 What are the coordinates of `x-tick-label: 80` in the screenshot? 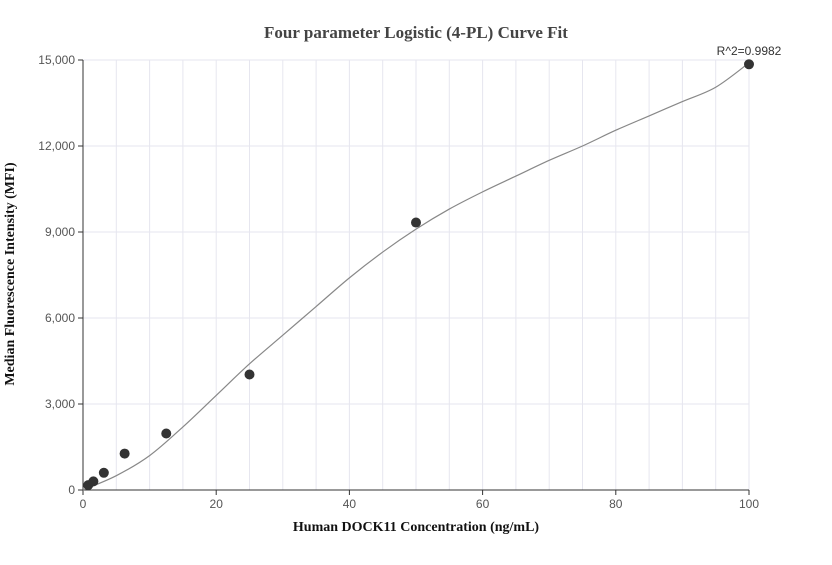 It's located at (616, 504).